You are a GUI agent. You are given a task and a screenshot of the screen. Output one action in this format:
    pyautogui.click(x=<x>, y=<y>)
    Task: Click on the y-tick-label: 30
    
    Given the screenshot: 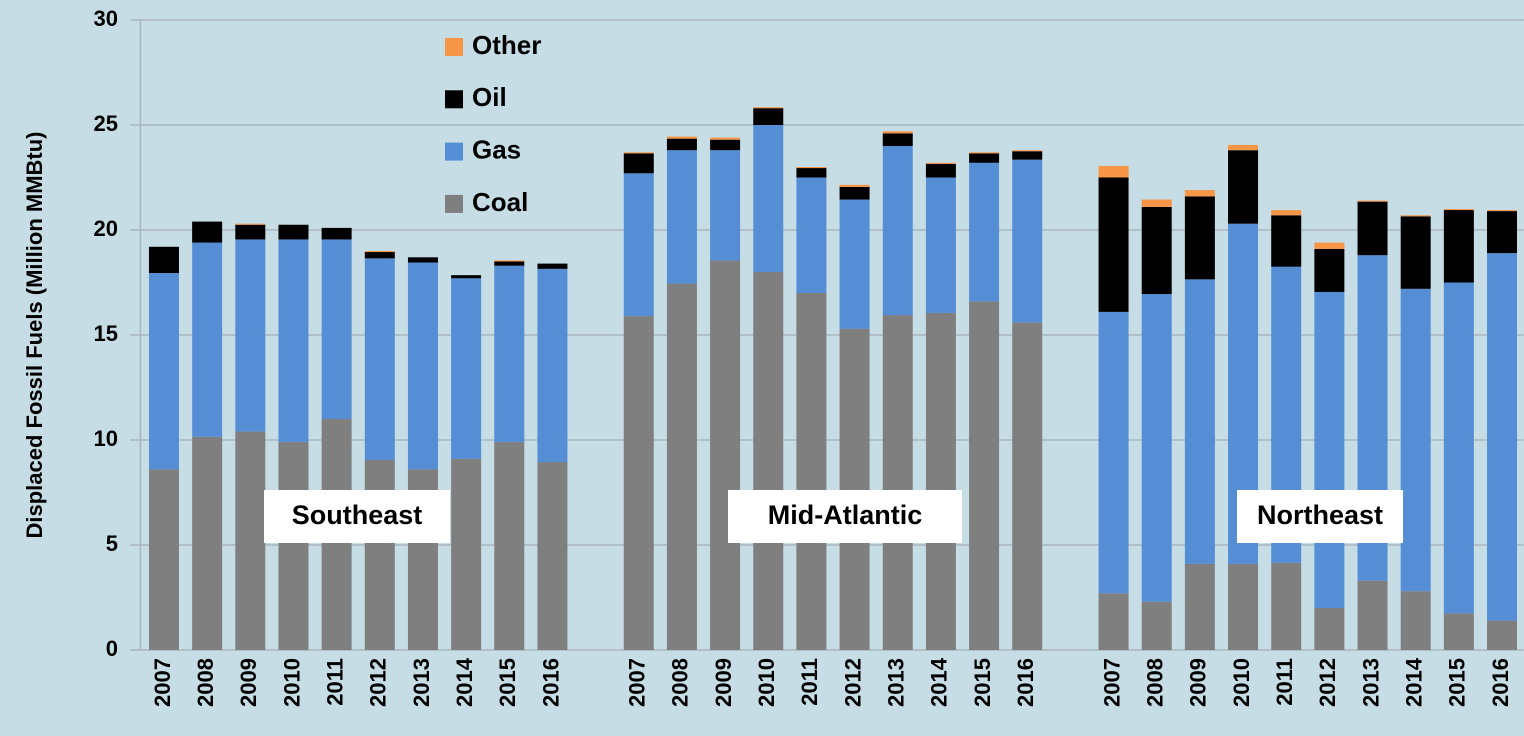 What is the action you would take?
    pyautogui.click(x=106, y=18)
    